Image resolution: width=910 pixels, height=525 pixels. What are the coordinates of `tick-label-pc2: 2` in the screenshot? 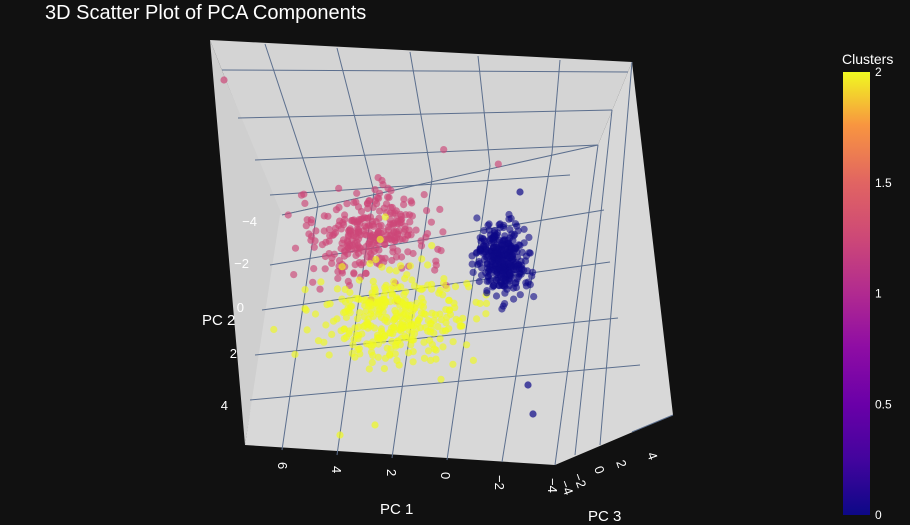 It's located at (233, 353).